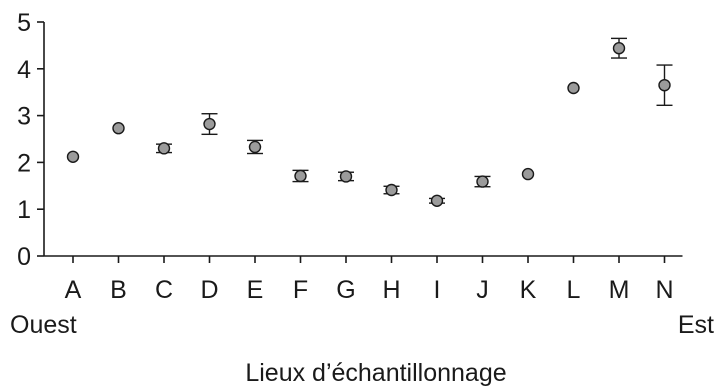  Describe the element at coordinates (255, 290) in the screenshot. I see `x-tick-label: E` at that location.